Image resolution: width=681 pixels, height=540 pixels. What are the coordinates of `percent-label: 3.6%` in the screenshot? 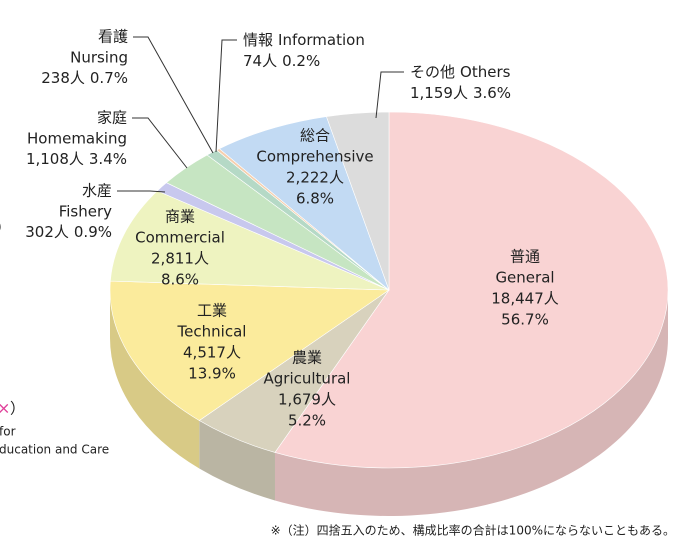 It's located at (492, 93).